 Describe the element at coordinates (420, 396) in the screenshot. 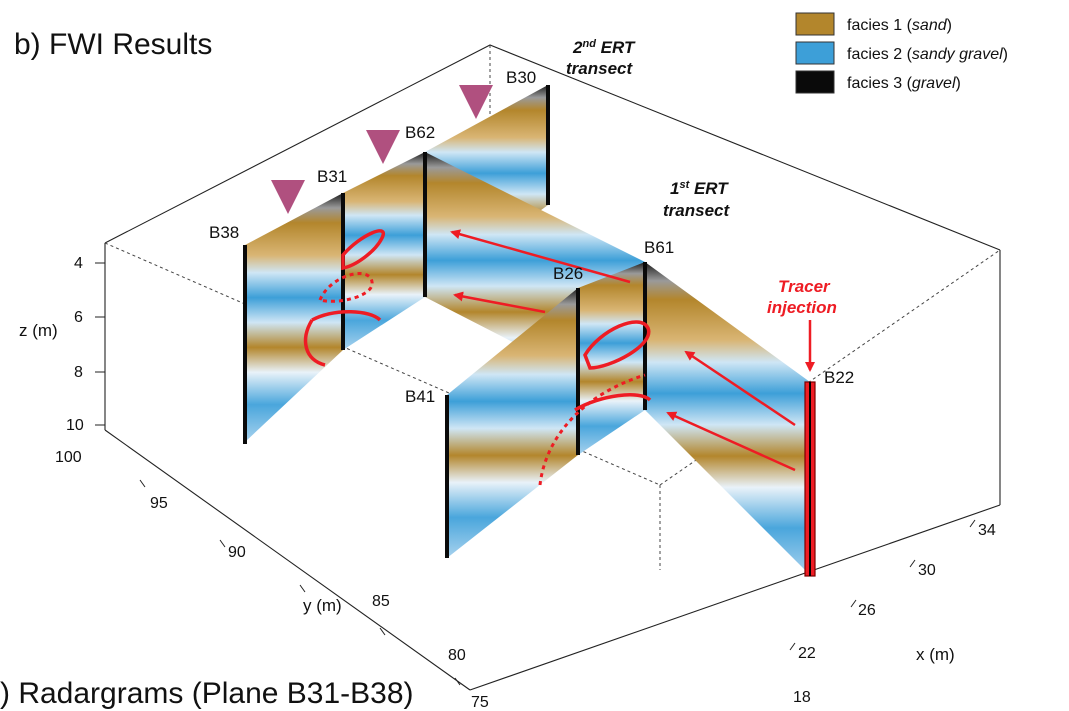

I see `label-b41: B41` at that location.